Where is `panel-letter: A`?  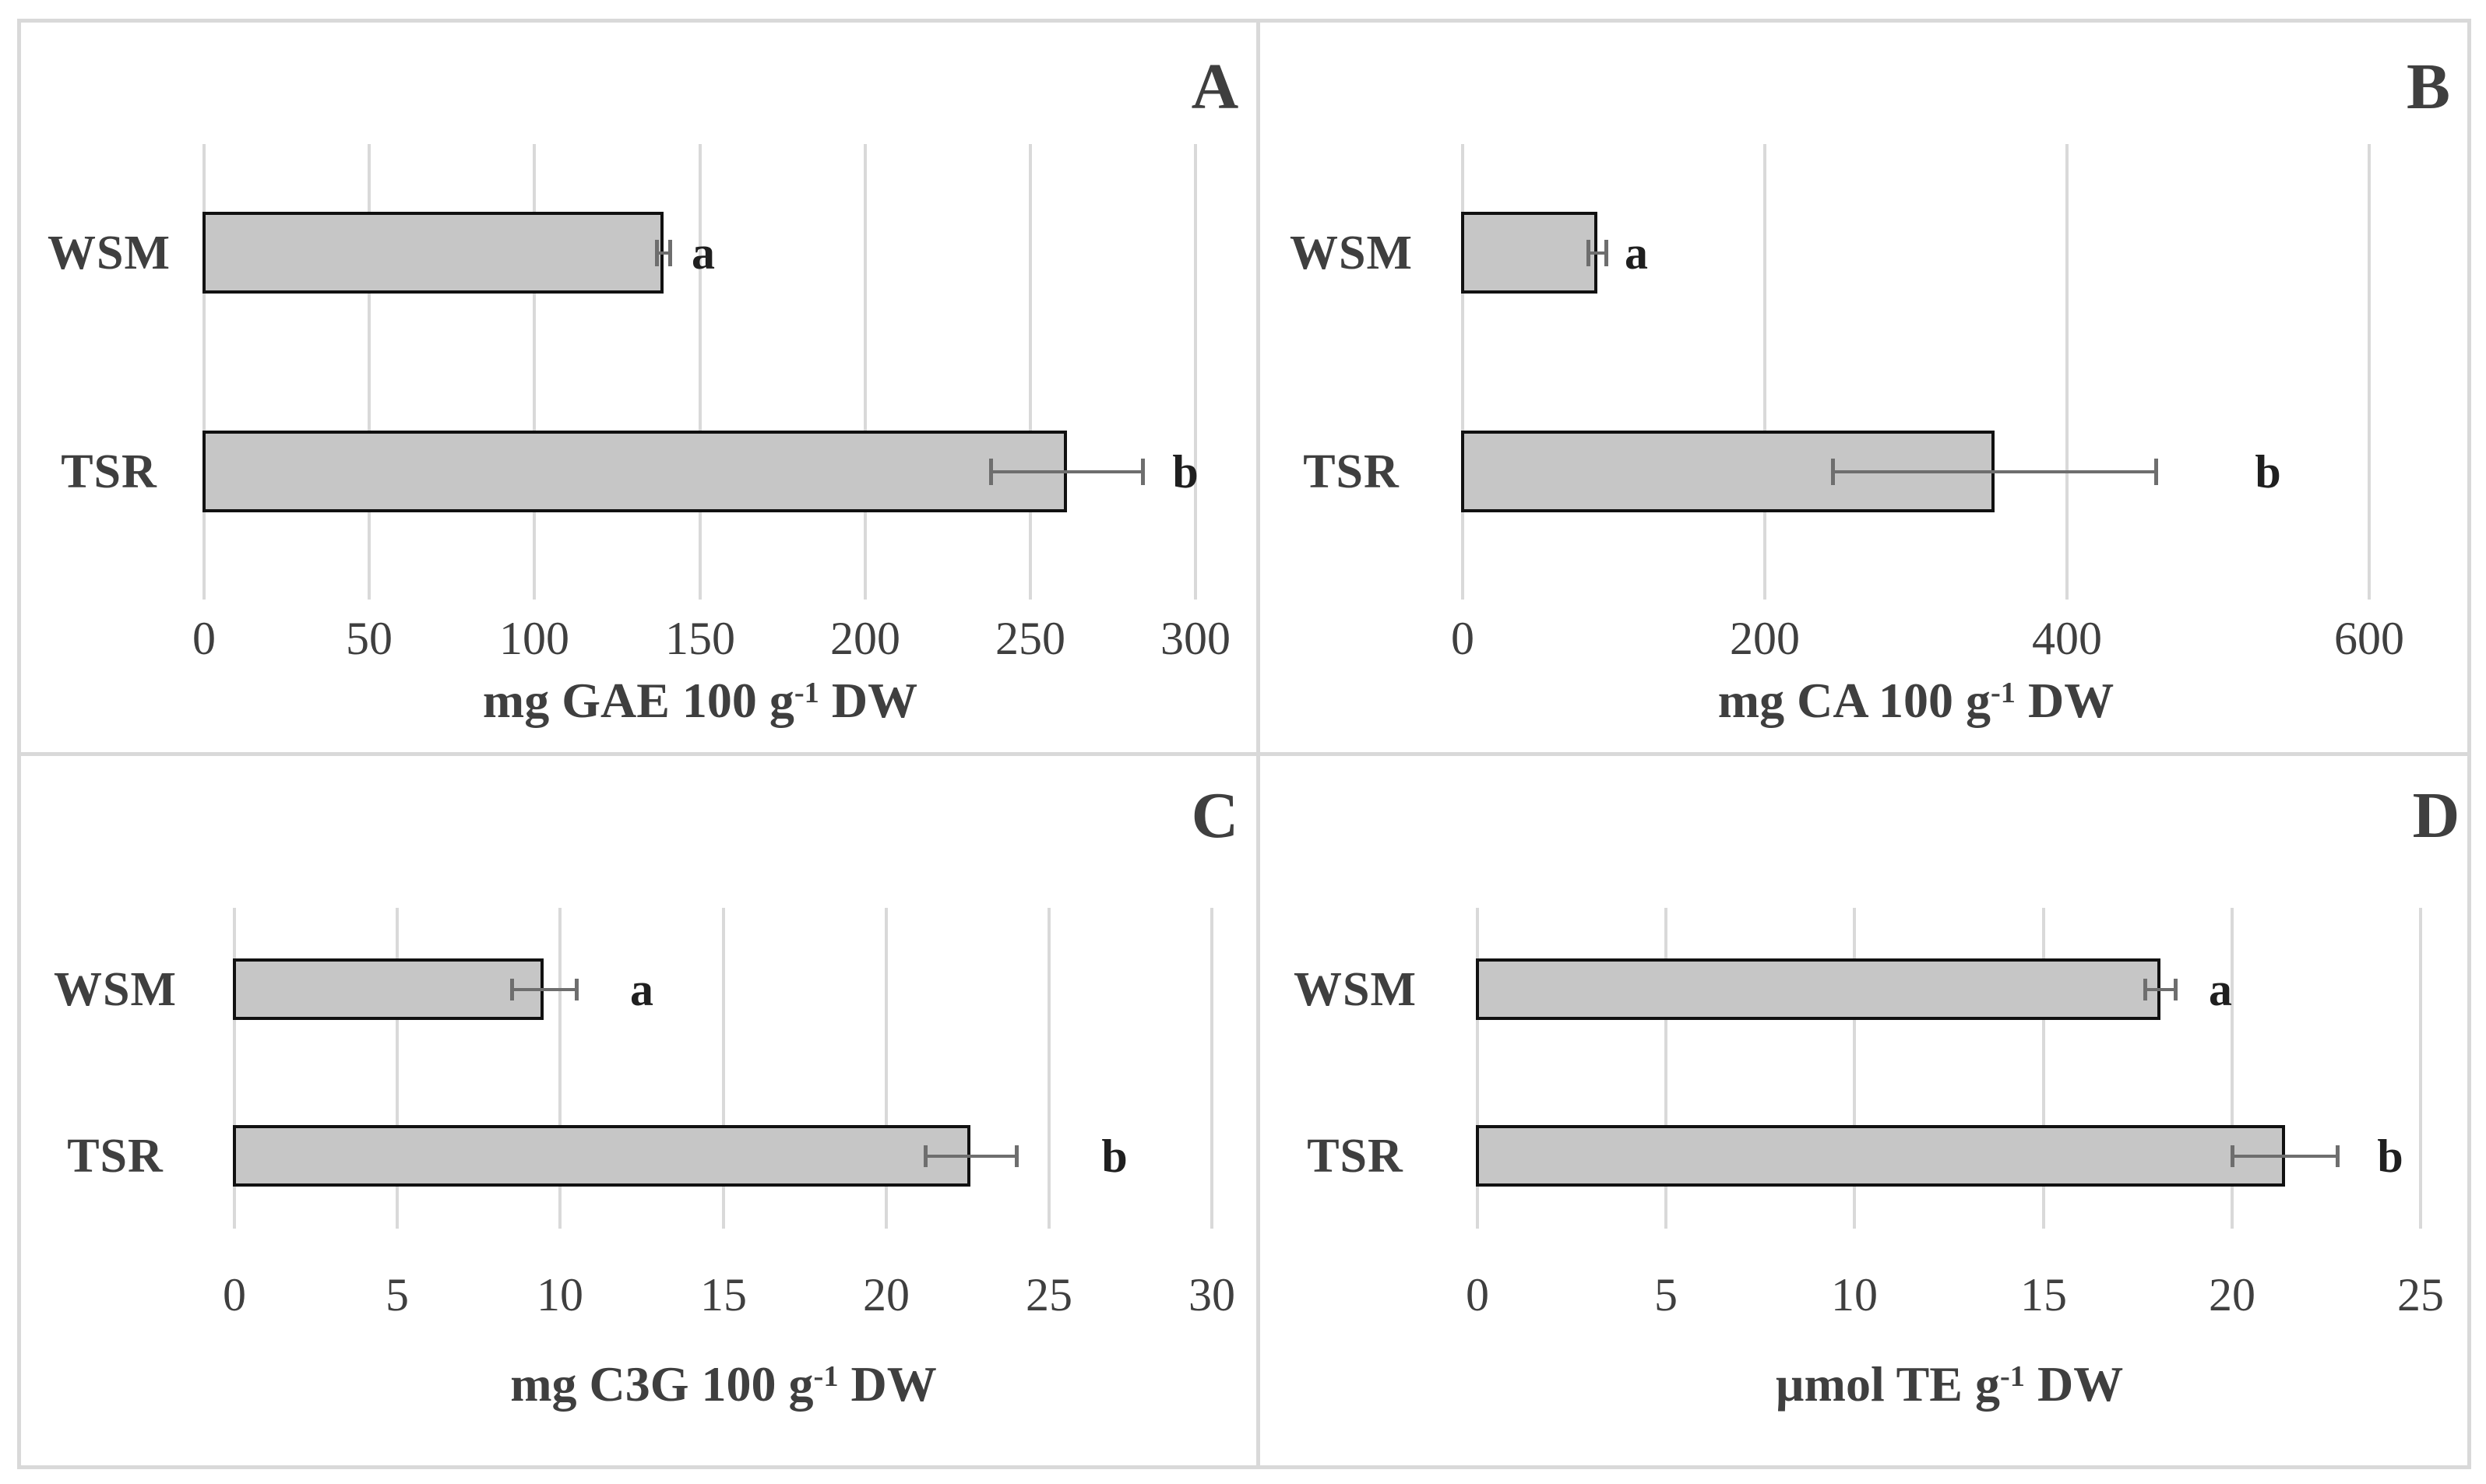
panel-letter: A is located at coordinates (1215, 87).